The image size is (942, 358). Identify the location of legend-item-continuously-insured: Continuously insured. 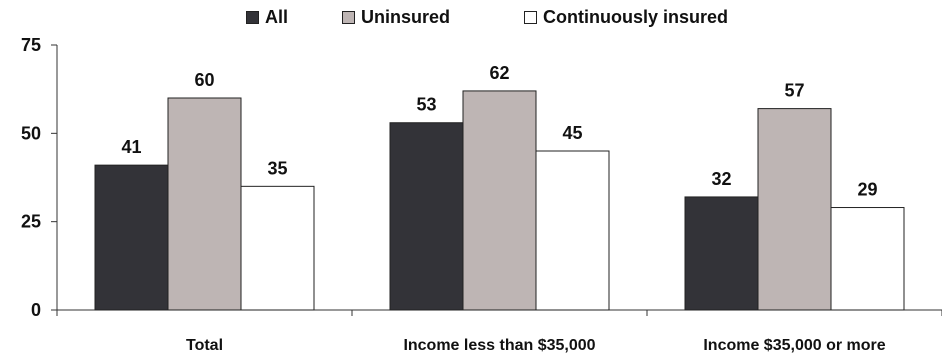
(626, 17).